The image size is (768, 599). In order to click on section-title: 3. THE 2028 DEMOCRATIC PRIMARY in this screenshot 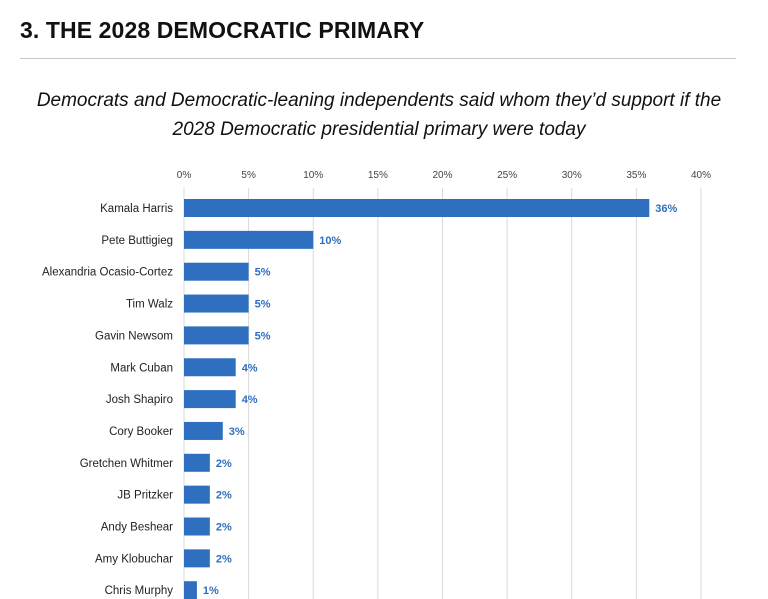, I will do `click(222, 30)`.